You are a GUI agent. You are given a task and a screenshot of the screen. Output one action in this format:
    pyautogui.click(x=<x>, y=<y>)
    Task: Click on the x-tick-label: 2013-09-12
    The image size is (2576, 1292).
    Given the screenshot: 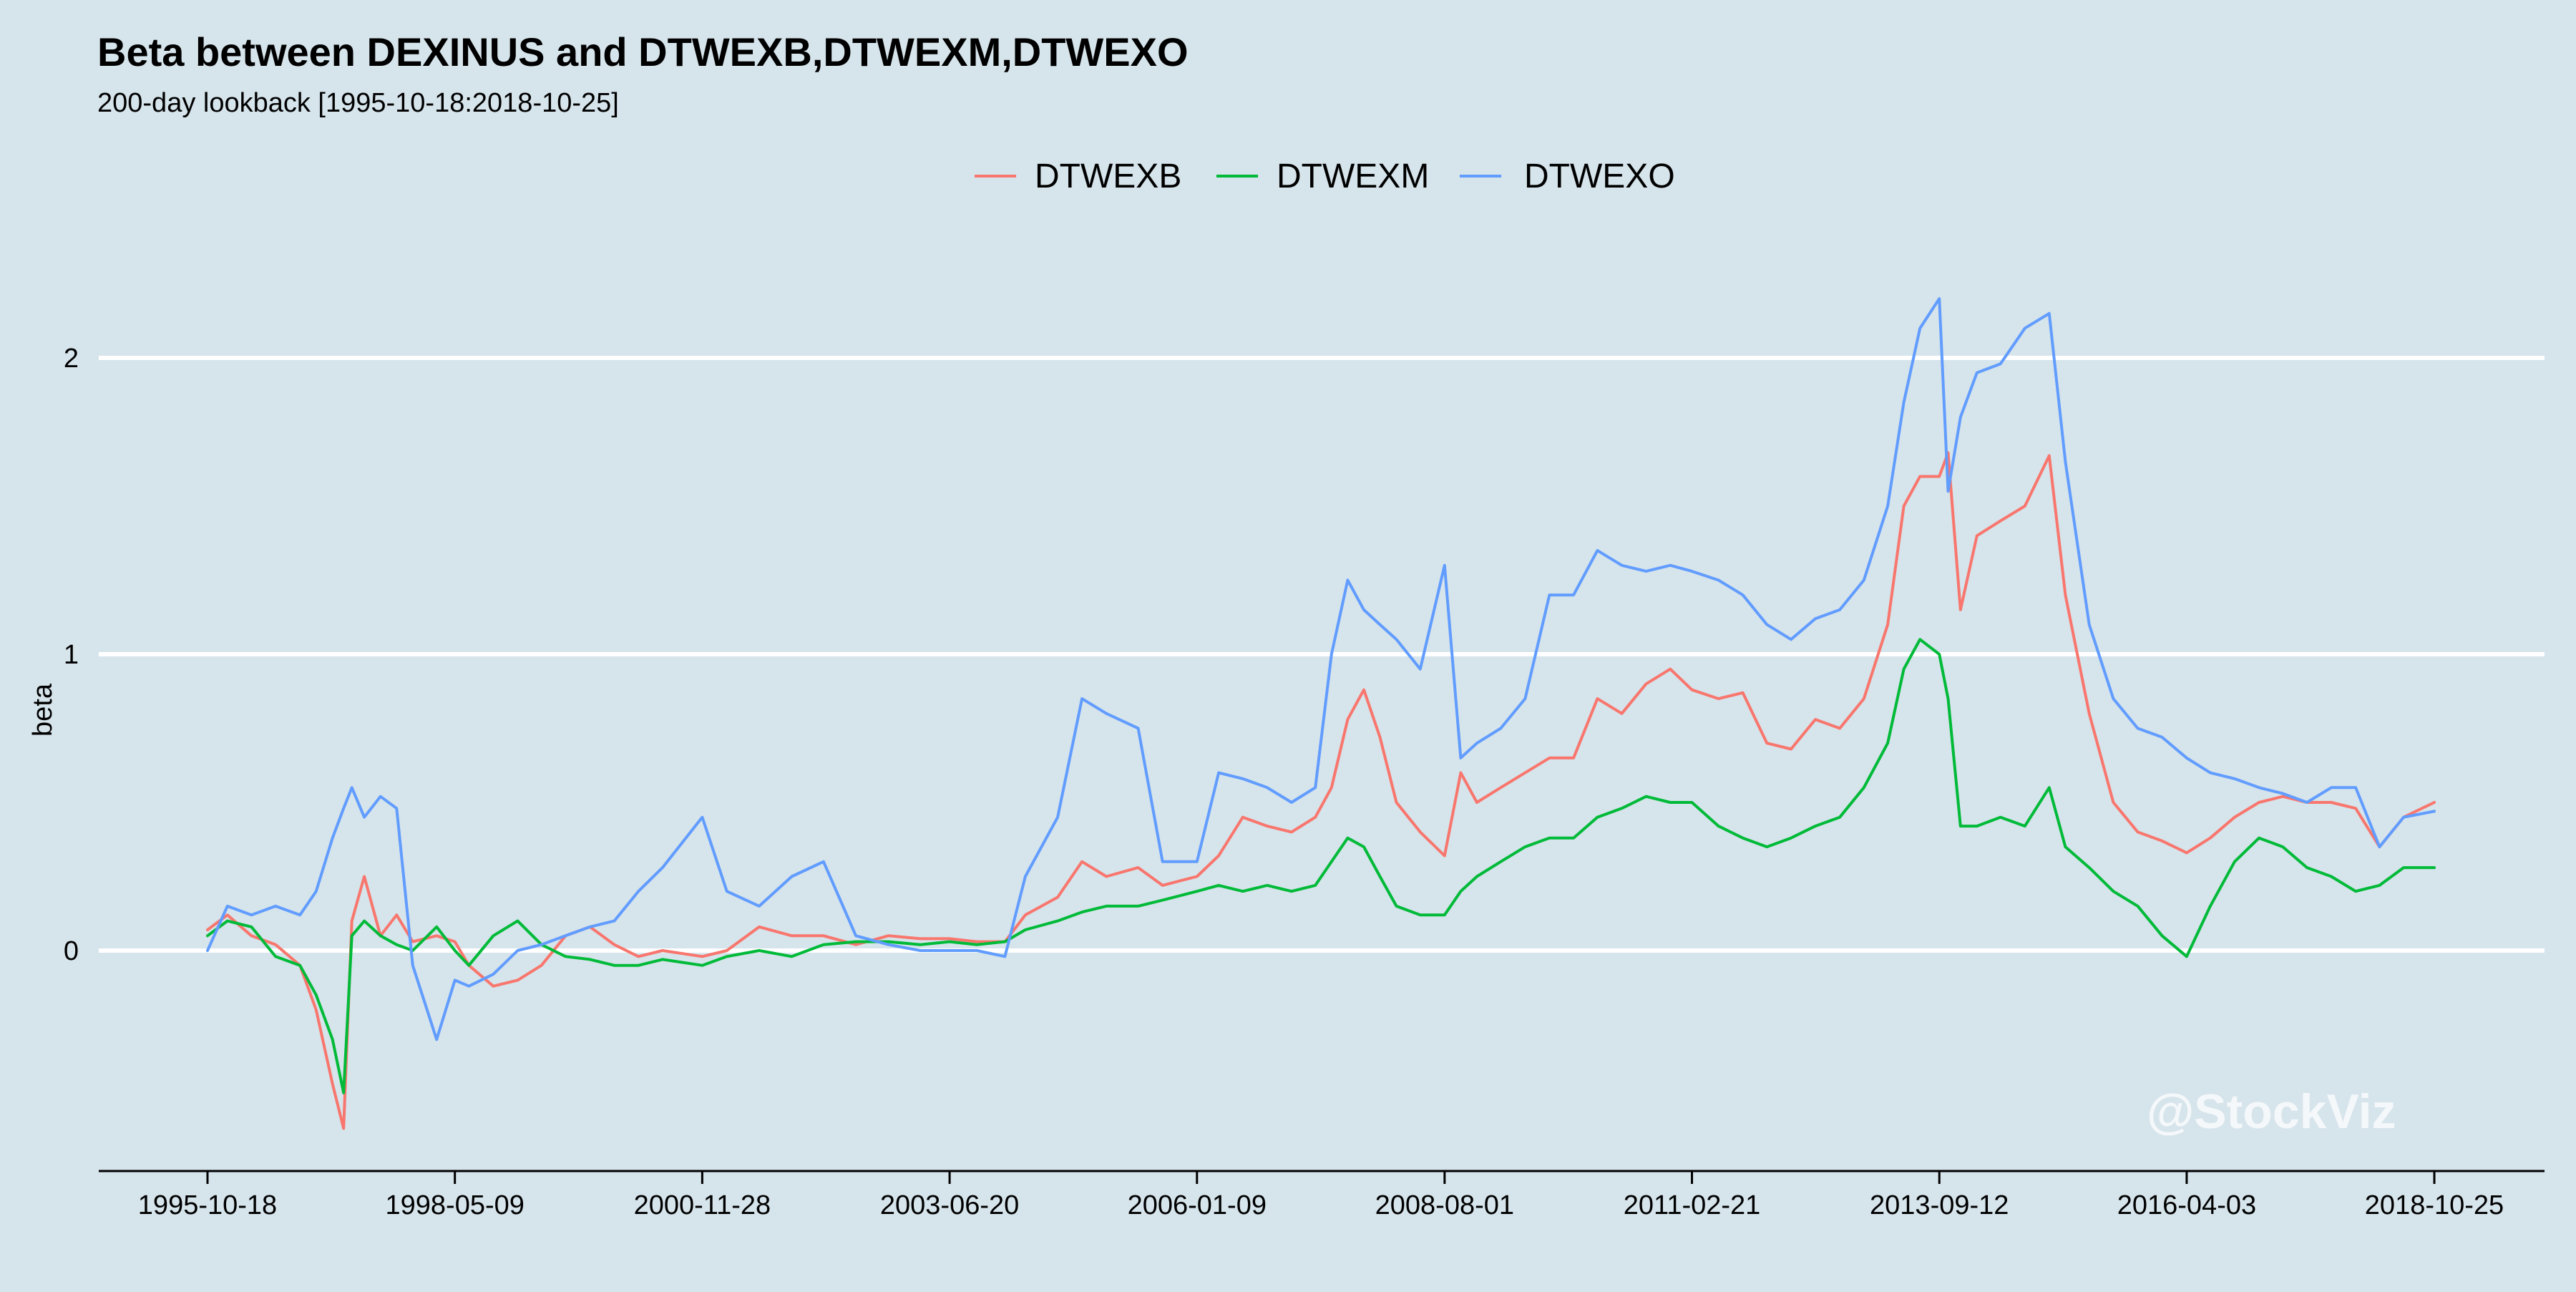 What is the action you would take?
    pyautogui.click(x=1939, y=1205)
    